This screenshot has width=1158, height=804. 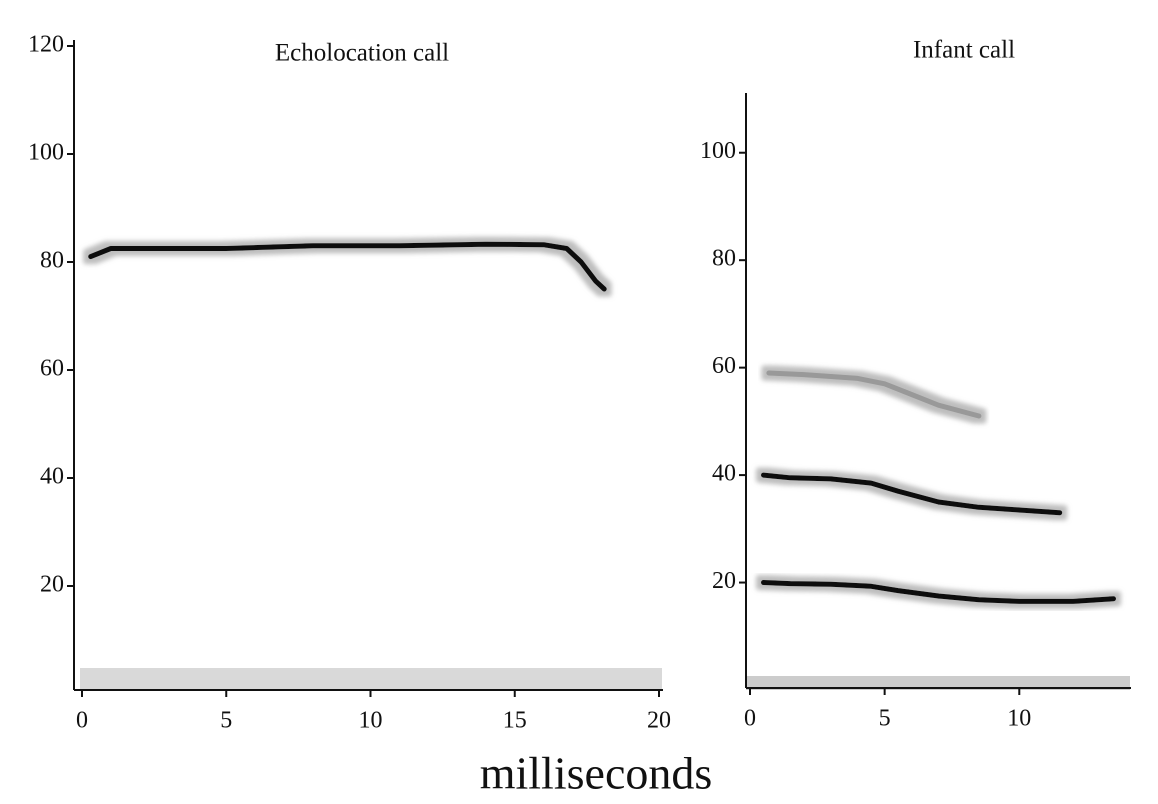 I want to click on x-axis-label: milliseconds, so click(x=596, y=773).